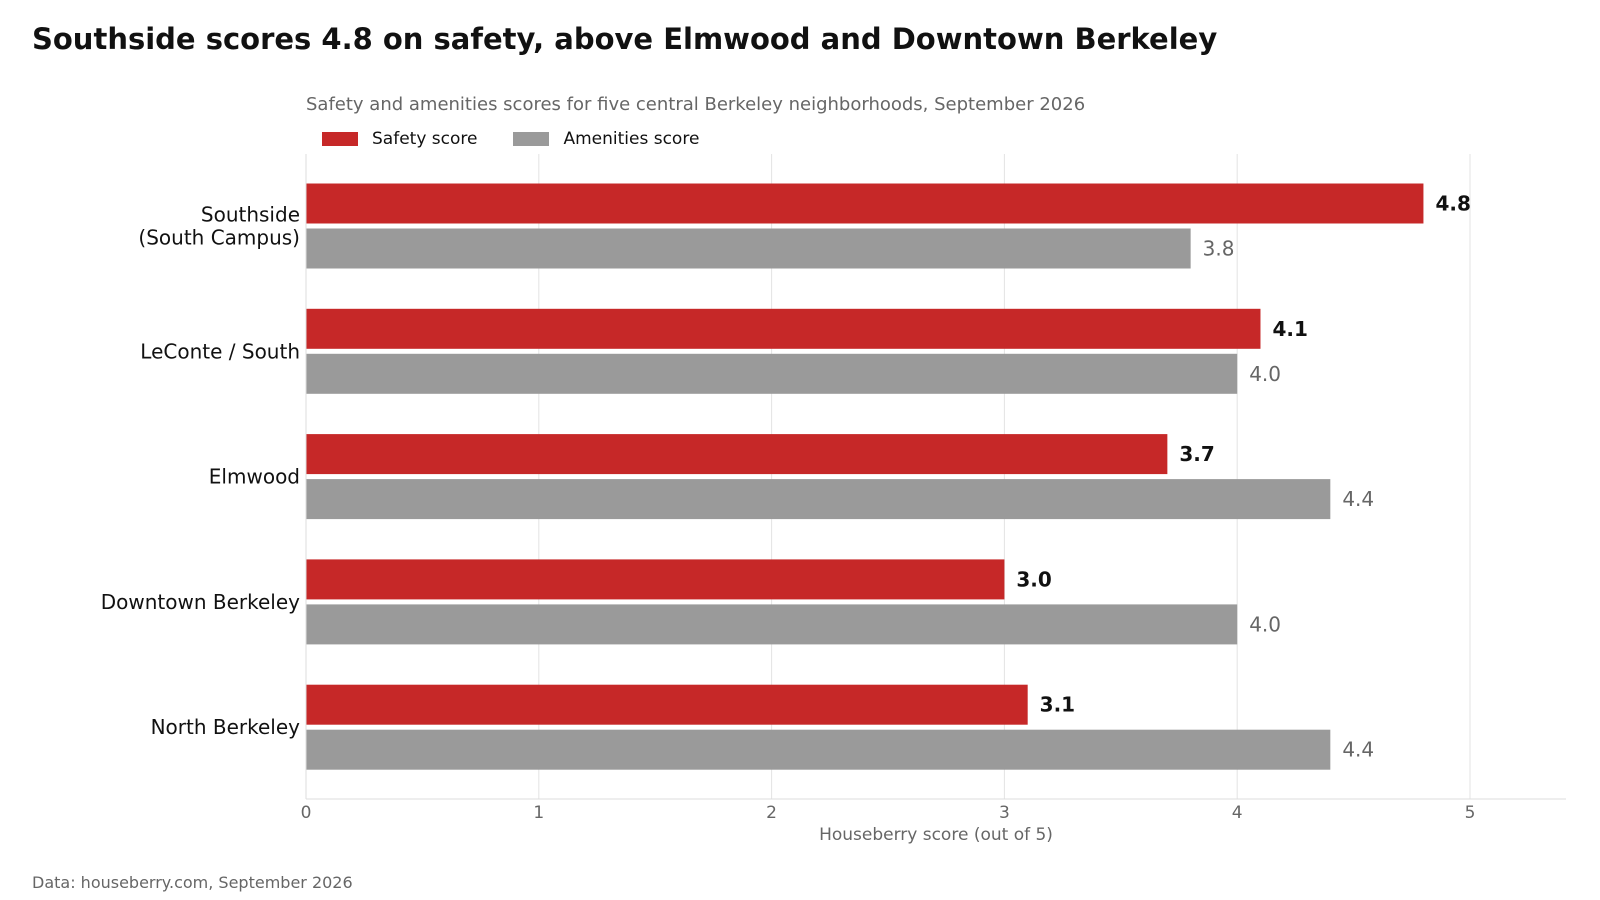 Image resolution: width=1600 pixels, height=900 pixels. I want to click on data-label-safety-score-north-berkeley: 3.1, so click(1057, 705).